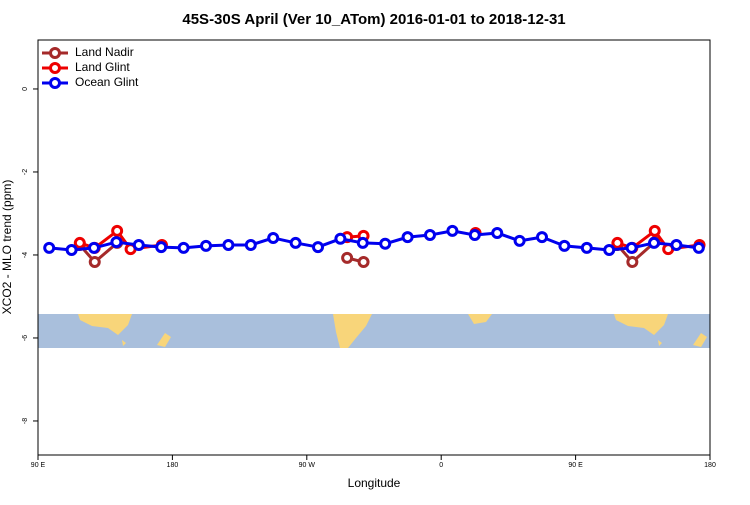 The height and width of the screenshot is (505, 750). Describe the element at coordinates (25, 255) in the screenshot. I see `y-tick-label: -4` at that location.